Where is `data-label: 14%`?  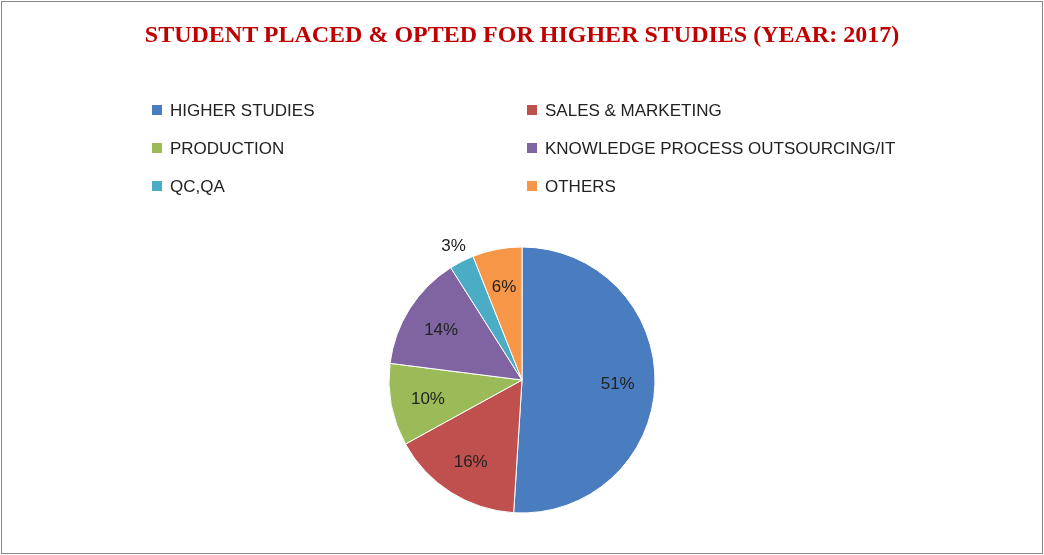 data-label: 14% is located at coordinates (441, 329).